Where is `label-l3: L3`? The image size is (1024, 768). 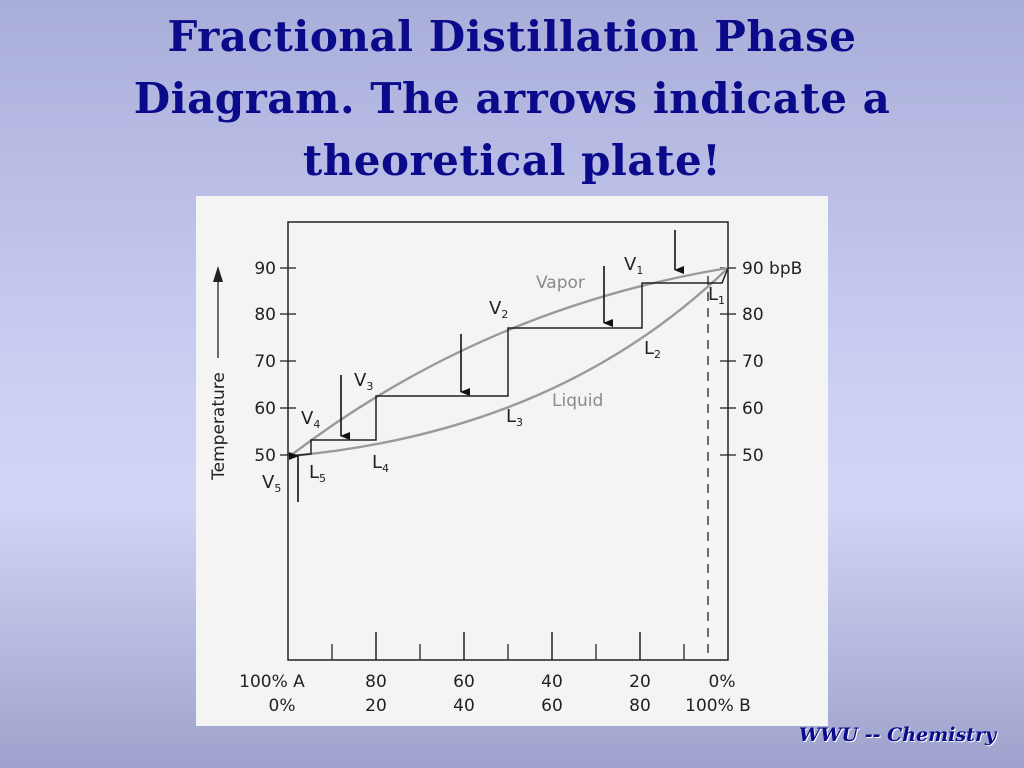
label-l3: L3 is located at coordinates (514, 417).